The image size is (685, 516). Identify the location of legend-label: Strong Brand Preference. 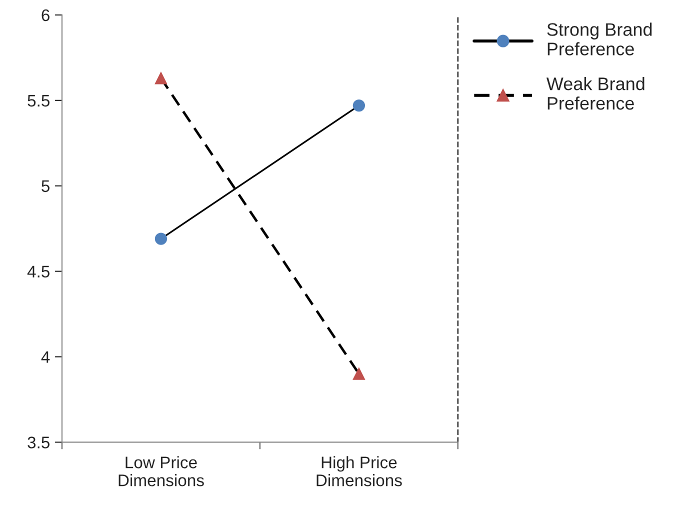
(599, 39).